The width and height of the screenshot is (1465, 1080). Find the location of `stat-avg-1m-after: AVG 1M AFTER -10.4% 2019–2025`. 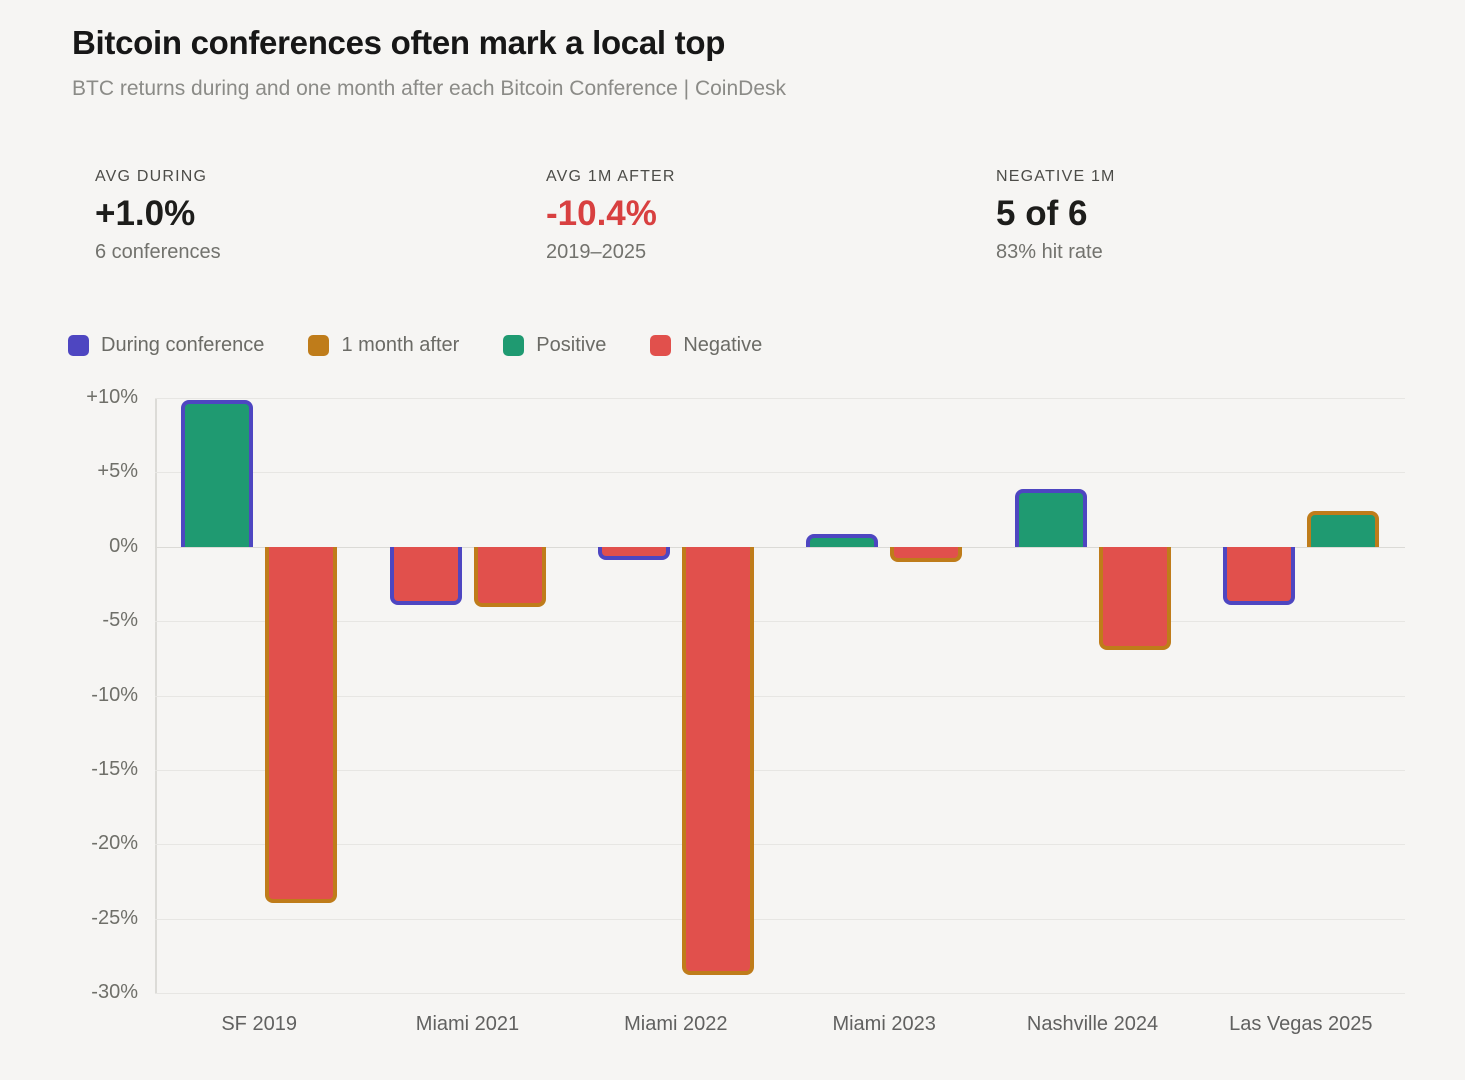

stat-avg-1m-after: AVG 1M AFTER -10.4% 2019–2025 is located at coordinates (611, 216).